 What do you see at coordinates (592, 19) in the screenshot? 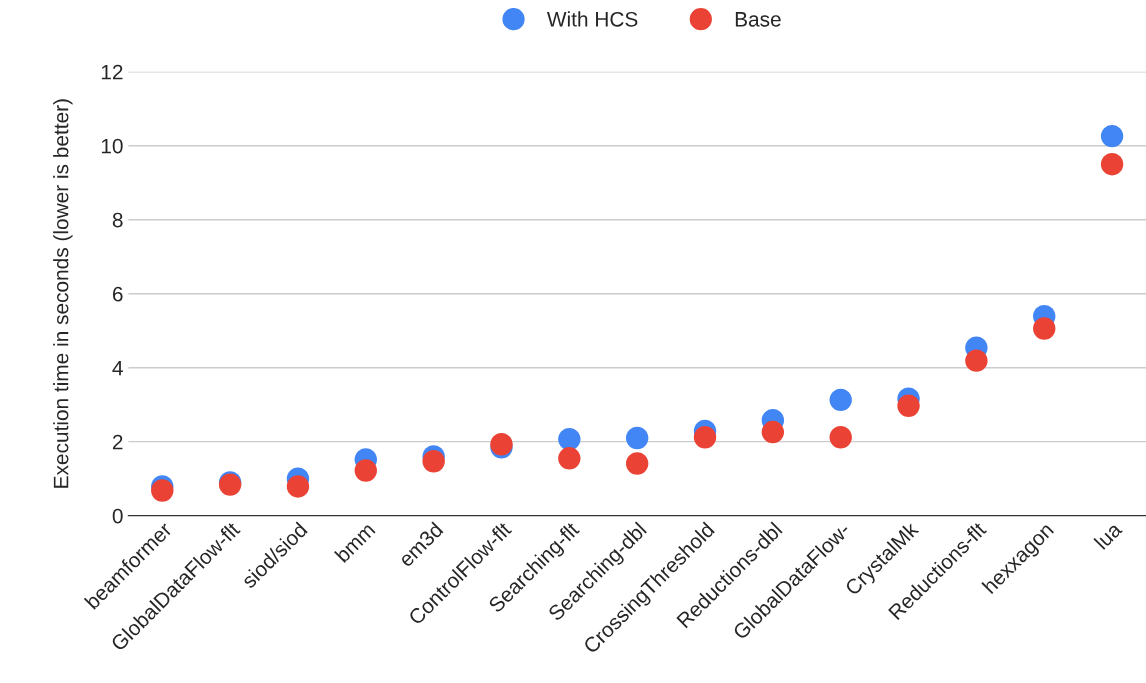
I see `legend-label: With HCS` at bounding box center [592, 19].